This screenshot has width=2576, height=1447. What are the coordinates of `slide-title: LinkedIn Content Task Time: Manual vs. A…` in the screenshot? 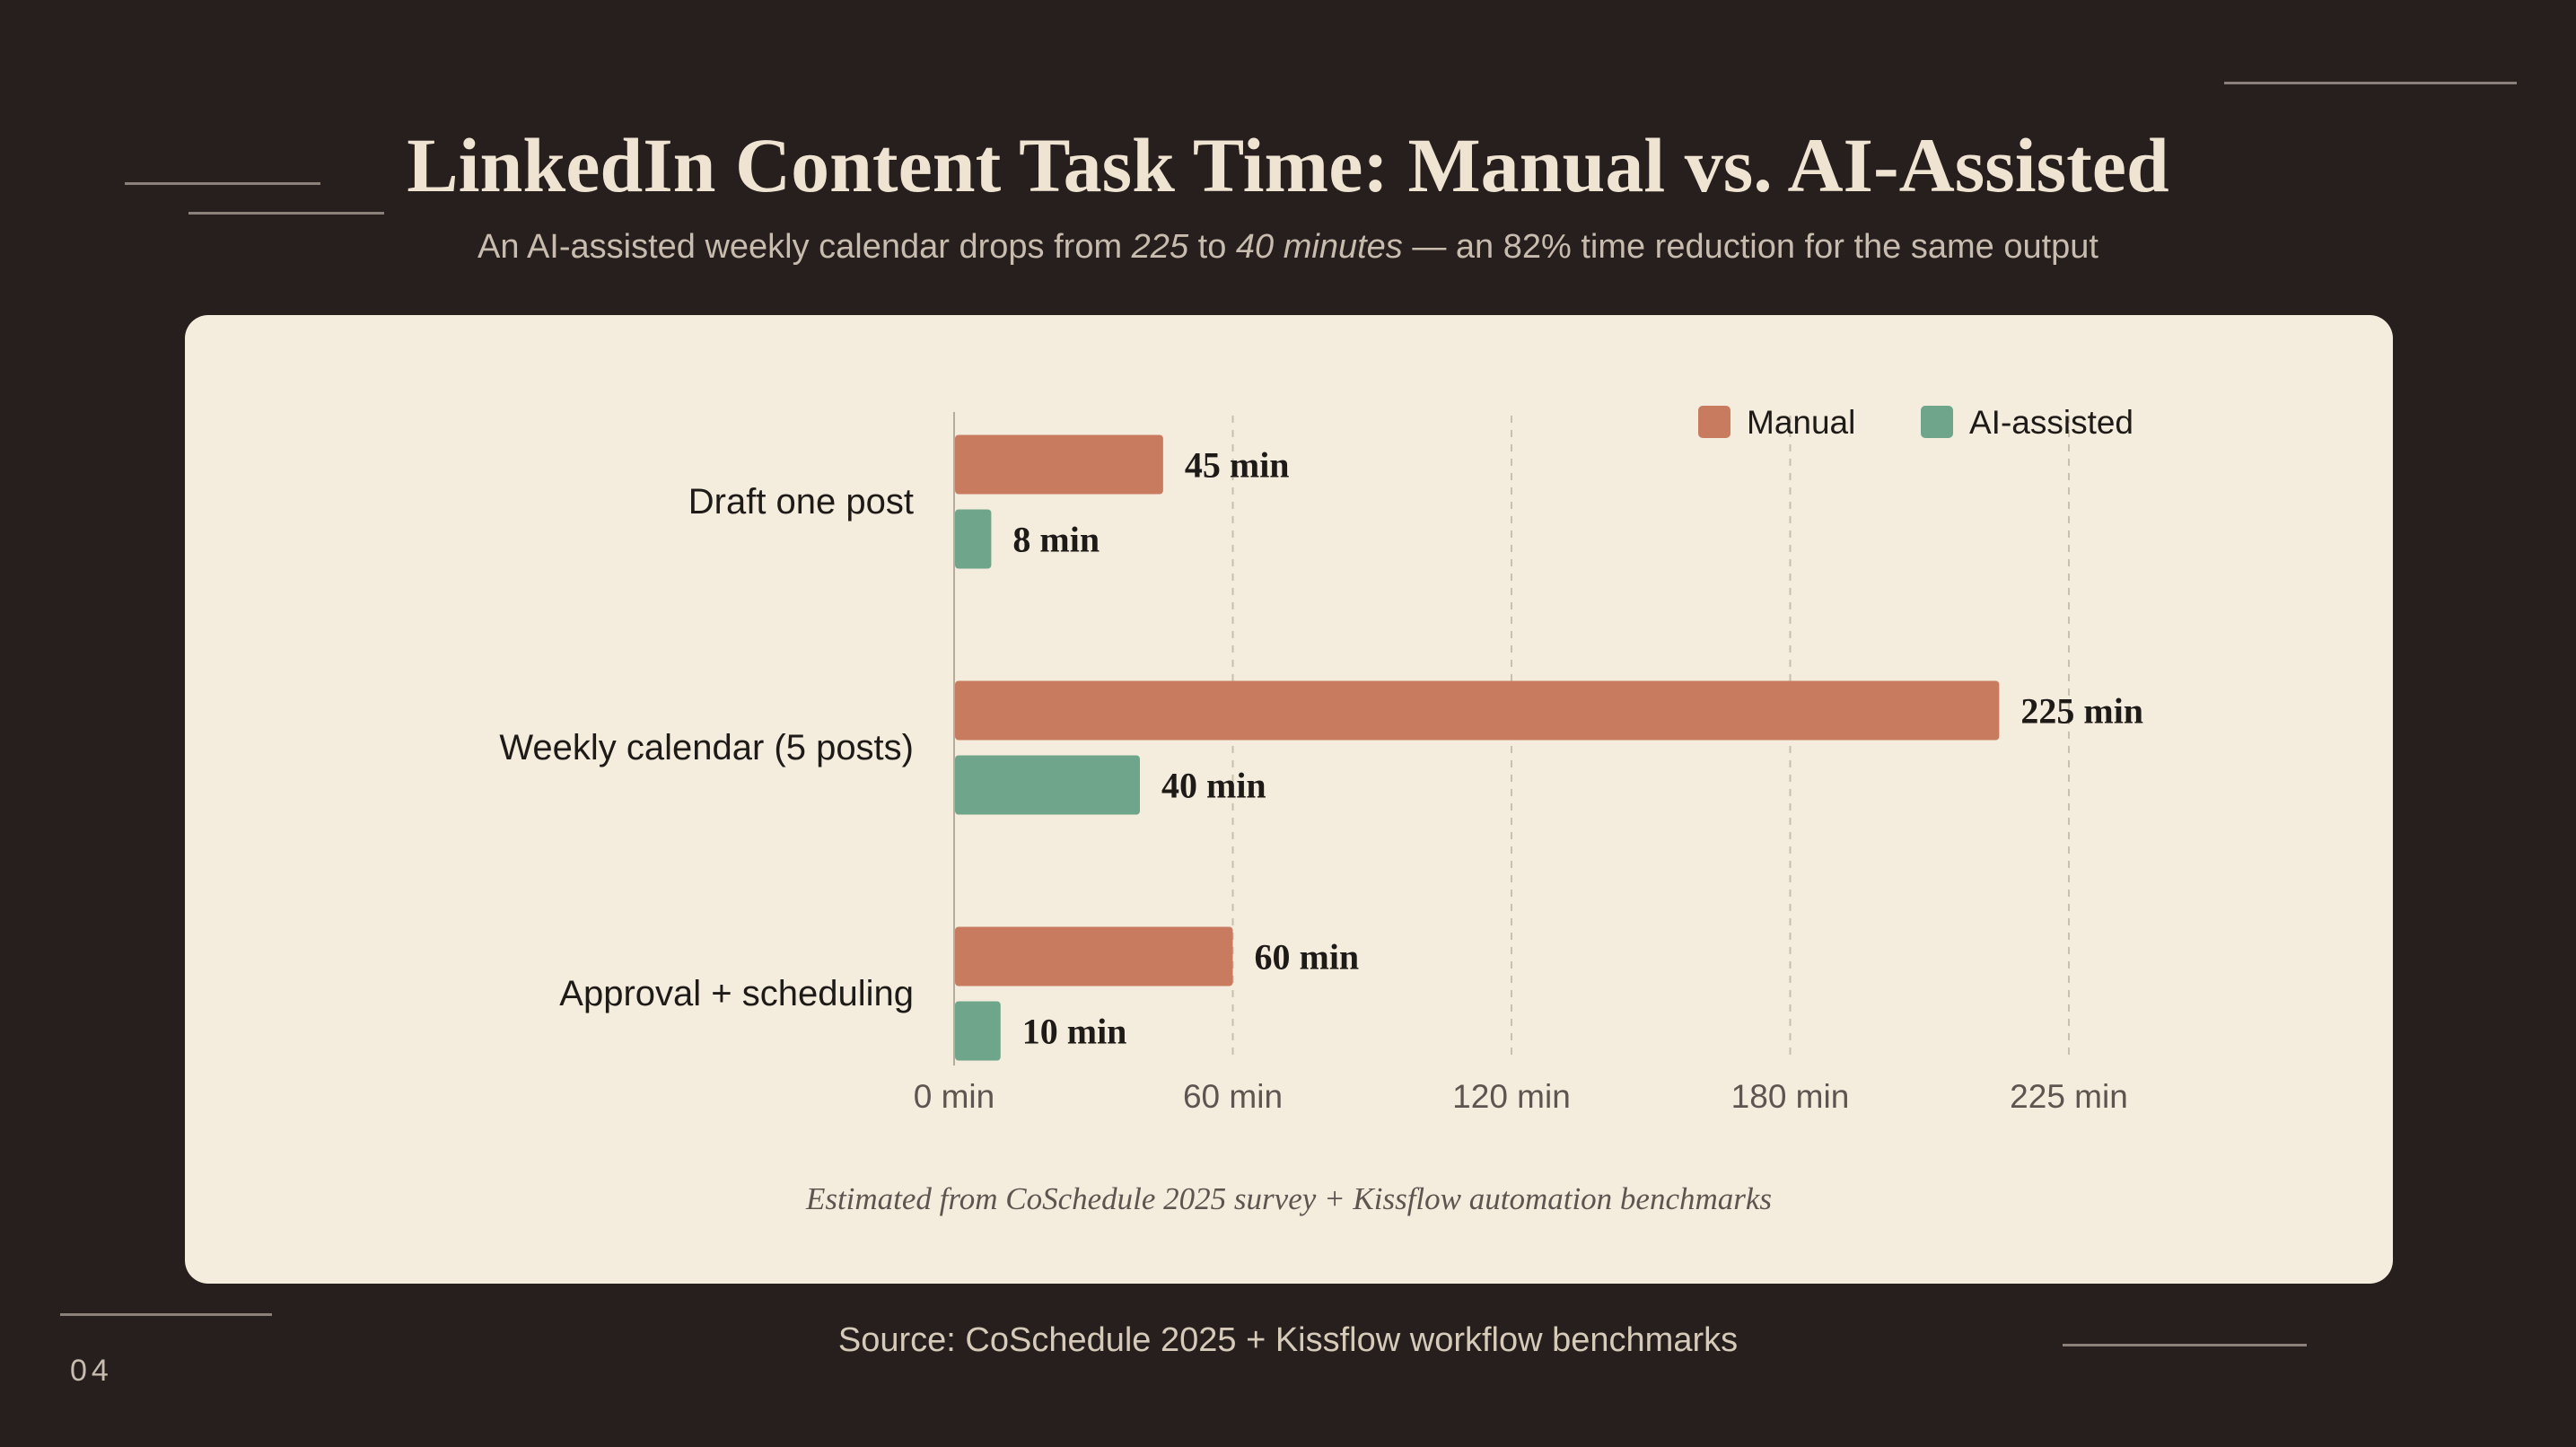 It's located at (1288, 165).